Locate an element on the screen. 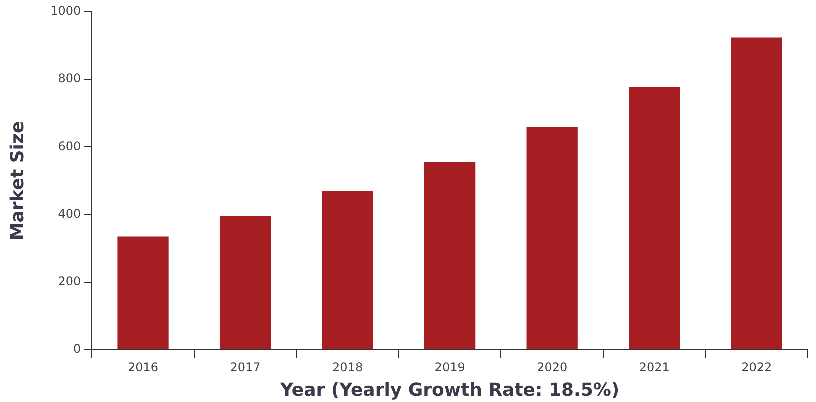 The image size is (816, 402). y-tick-label: 400 is located at coordinates (70, 213).